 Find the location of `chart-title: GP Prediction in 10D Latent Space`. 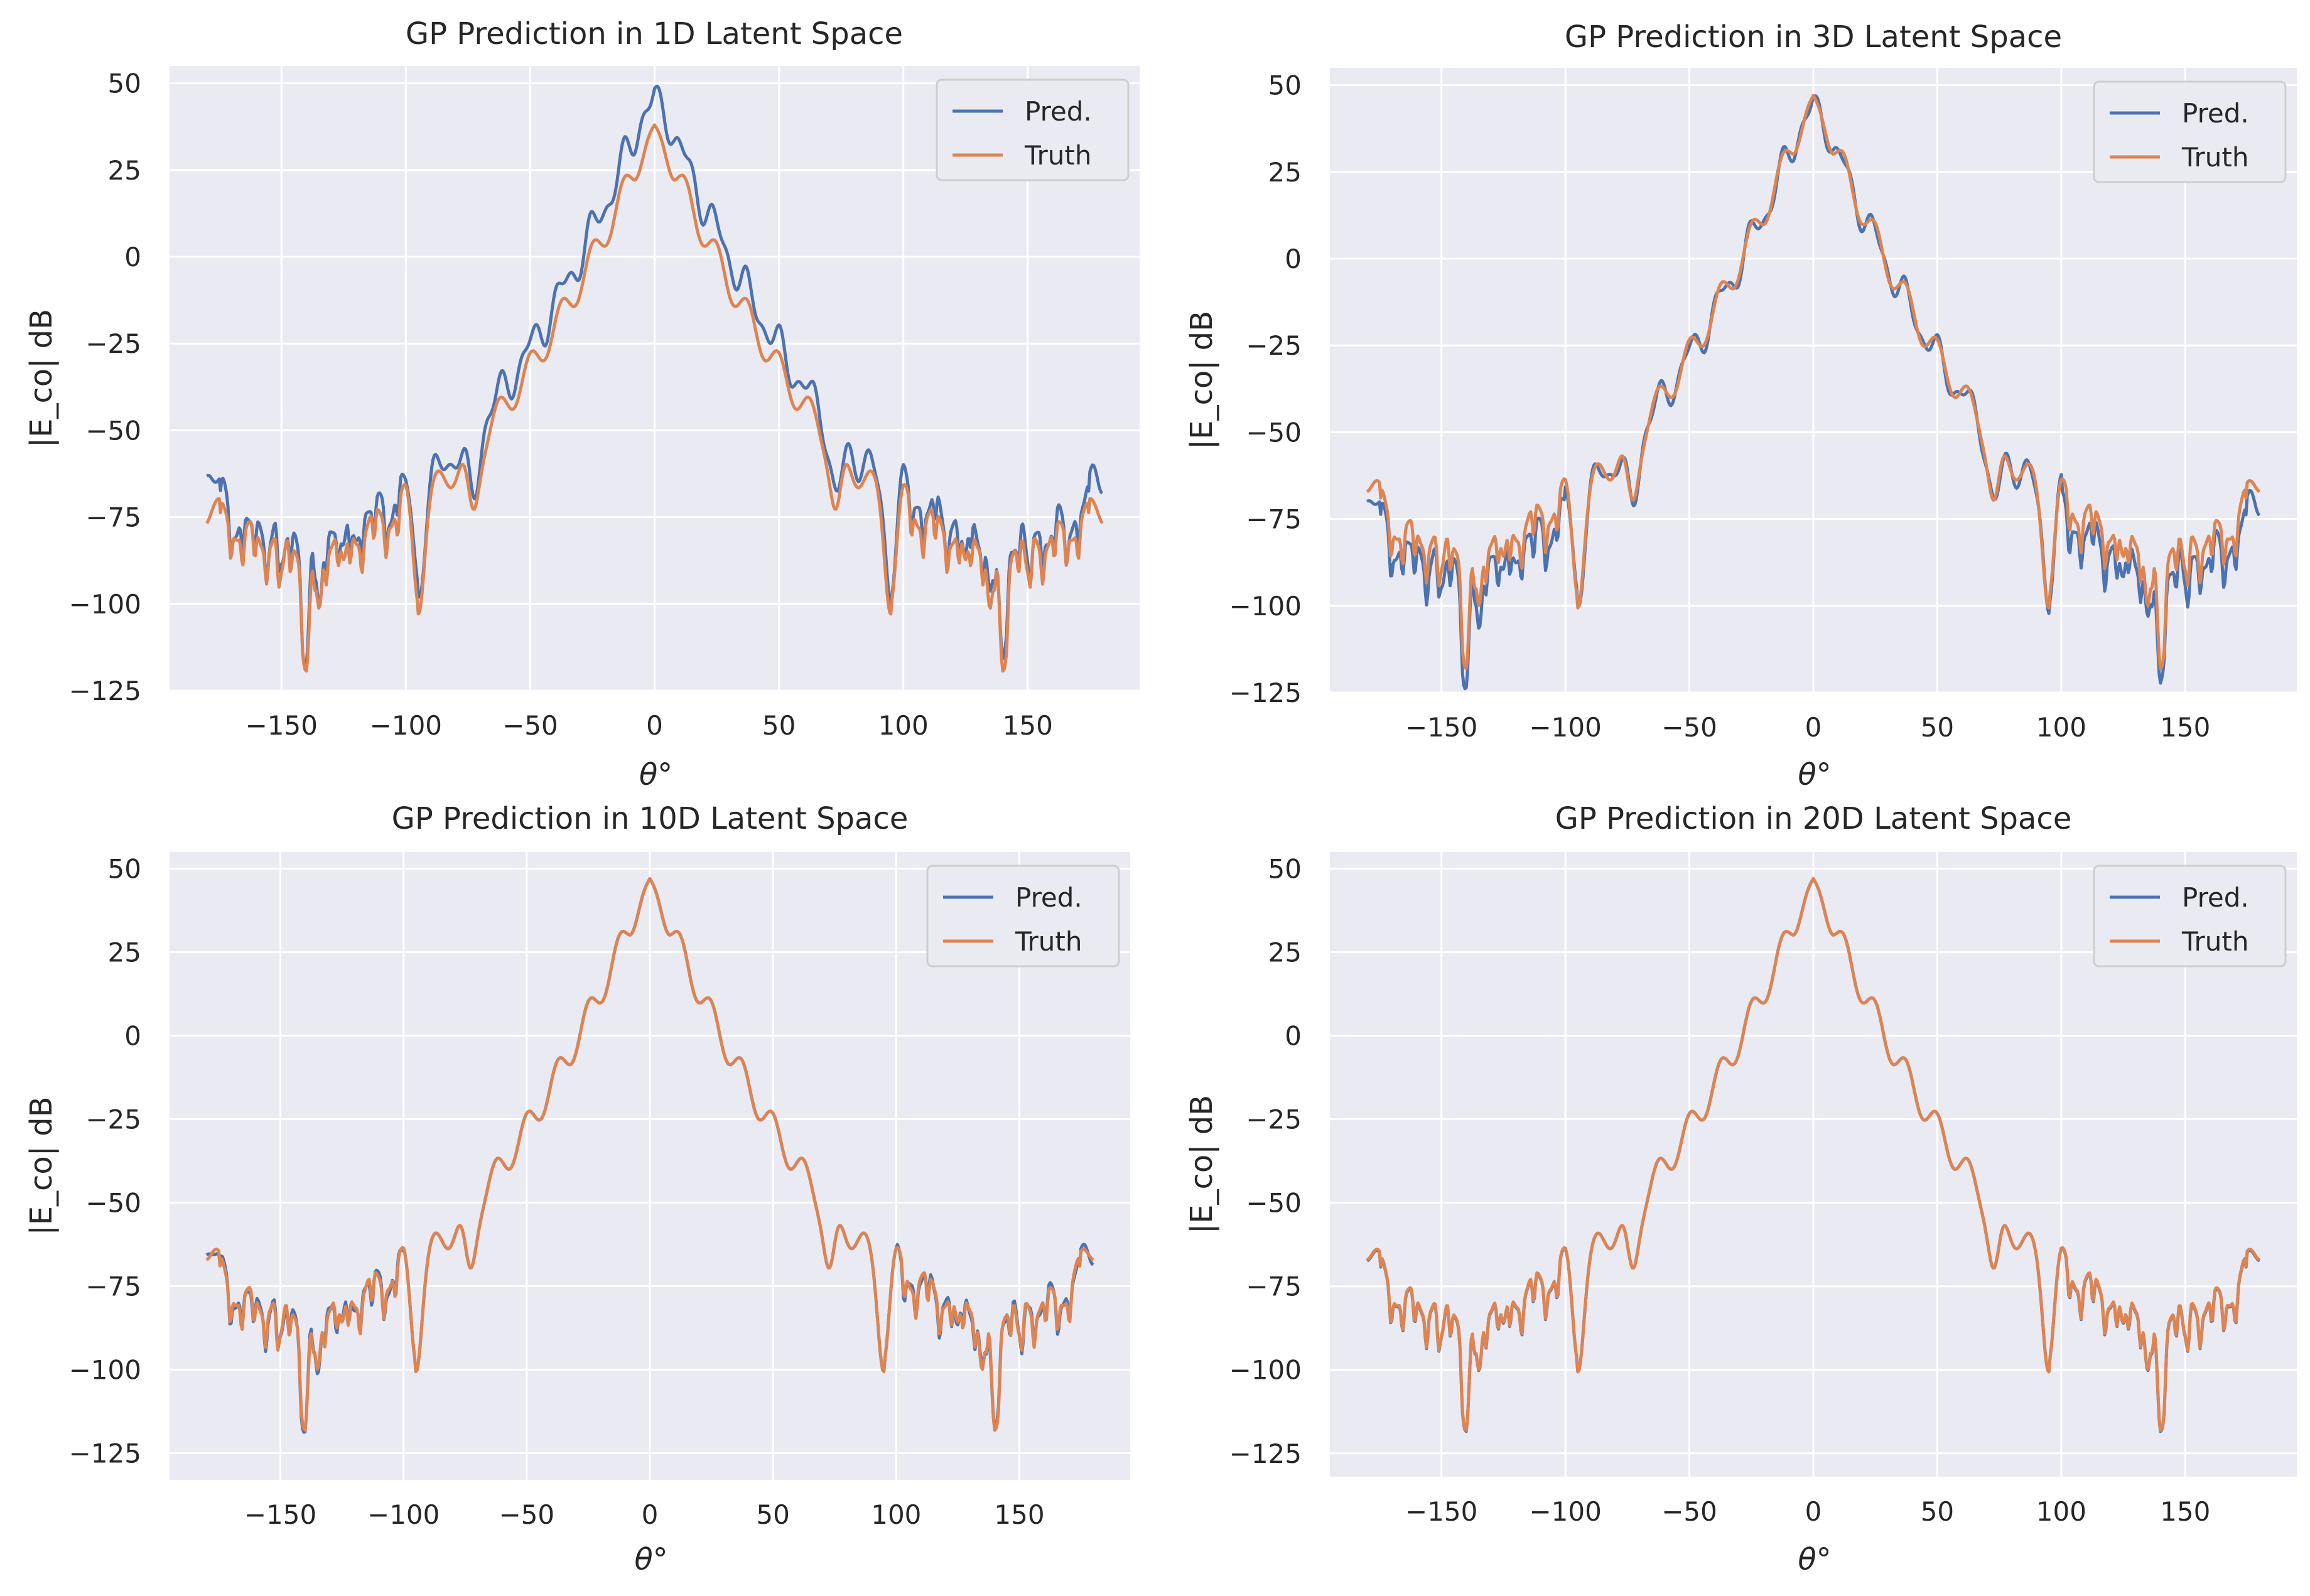

chart-title: GP Prediction in 10D Latent Space is located at coordinates (650, 818).